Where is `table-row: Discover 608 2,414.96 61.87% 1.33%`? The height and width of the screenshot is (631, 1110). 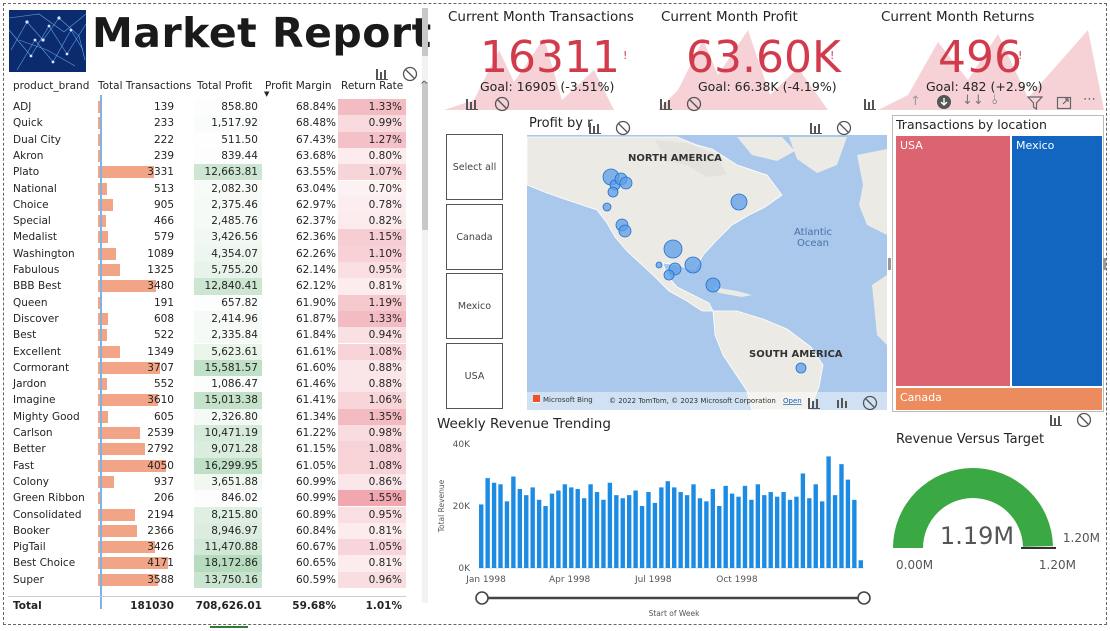
table-row: Discover 608 2,414.96 61.87% 1.33% is located at coordinates (207, 319).